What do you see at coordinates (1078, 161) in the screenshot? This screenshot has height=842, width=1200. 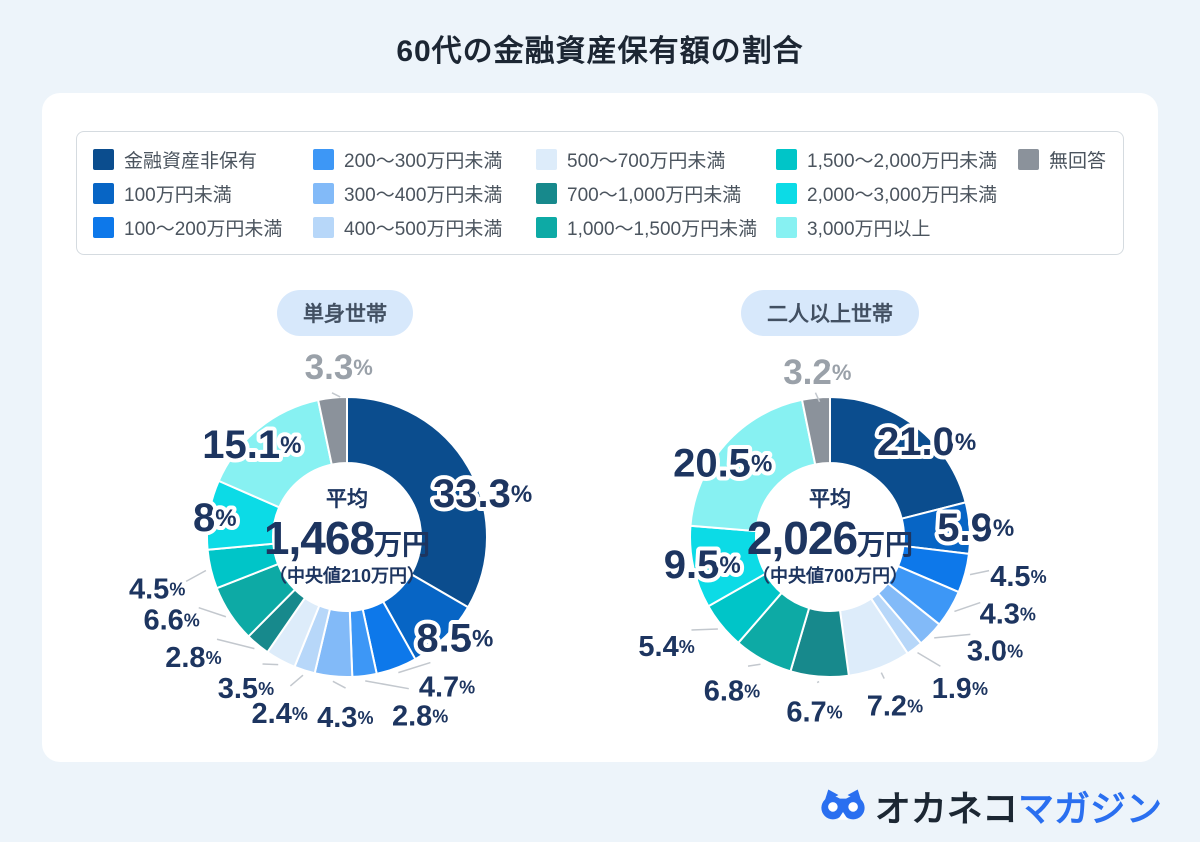 I see `legend-label: 無回答` at bounding box center [1078, 161].